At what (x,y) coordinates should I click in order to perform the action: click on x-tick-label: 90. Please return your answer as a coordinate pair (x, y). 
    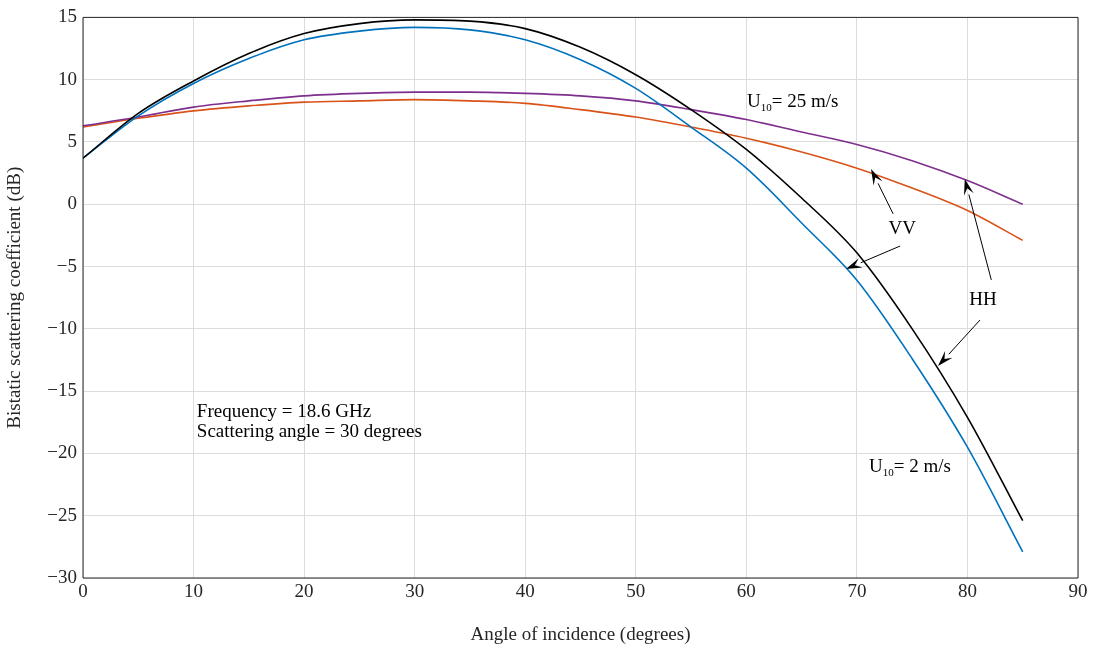
    Looking at the image, I should click on (1078, 591).